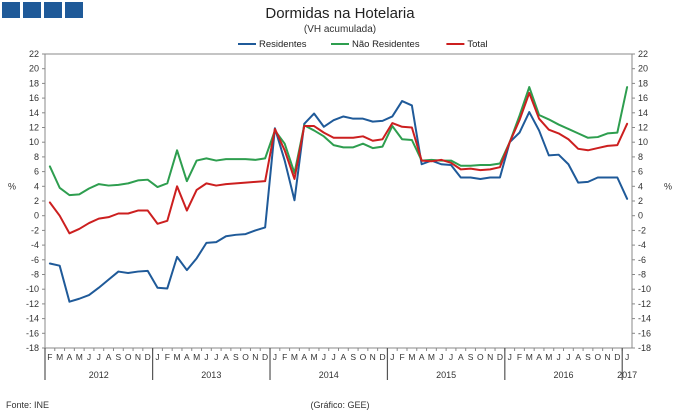 This screenshot has width=680, height=418. Describe the element at coordinates (211, 375) in the screenshot. I see `x-year-label: 2013` at that location.